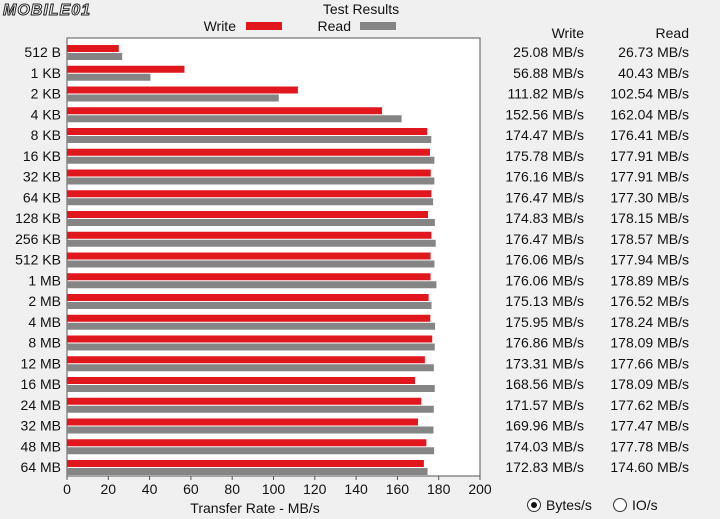  Describe the element at coordinates (41, 384) in the screenshot. I see `category-label-16: 16 MB` at that location.